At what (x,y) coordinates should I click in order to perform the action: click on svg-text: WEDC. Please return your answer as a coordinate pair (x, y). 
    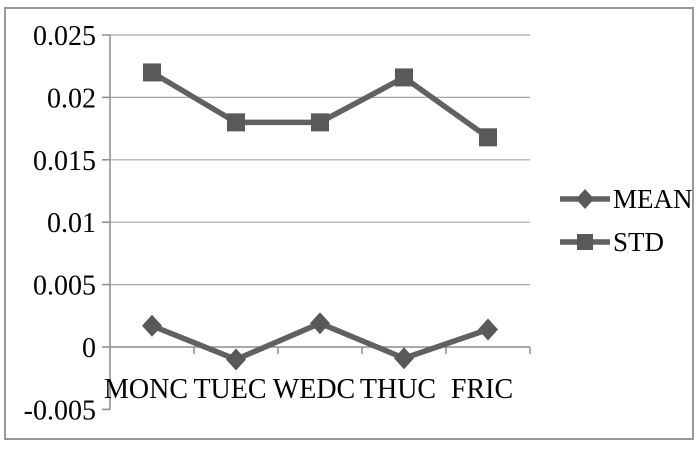
    Looking at the image, I should click on (314, 389).